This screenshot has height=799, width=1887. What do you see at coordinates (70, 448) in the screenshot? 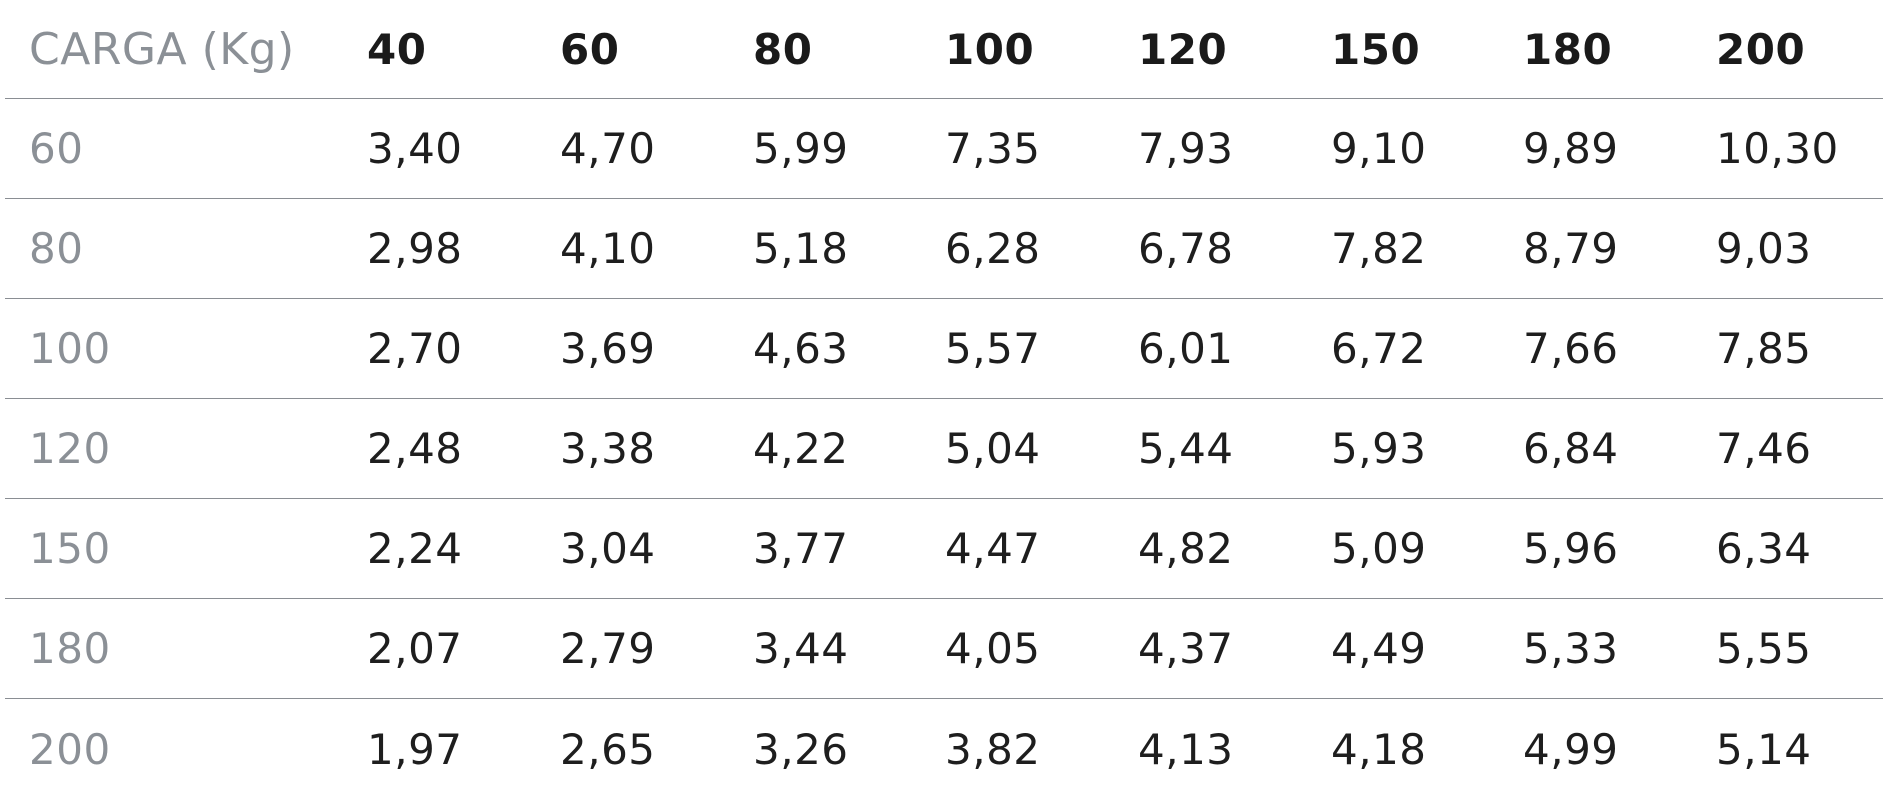
I see `row-label: 120` at bounding box center [70, 448].